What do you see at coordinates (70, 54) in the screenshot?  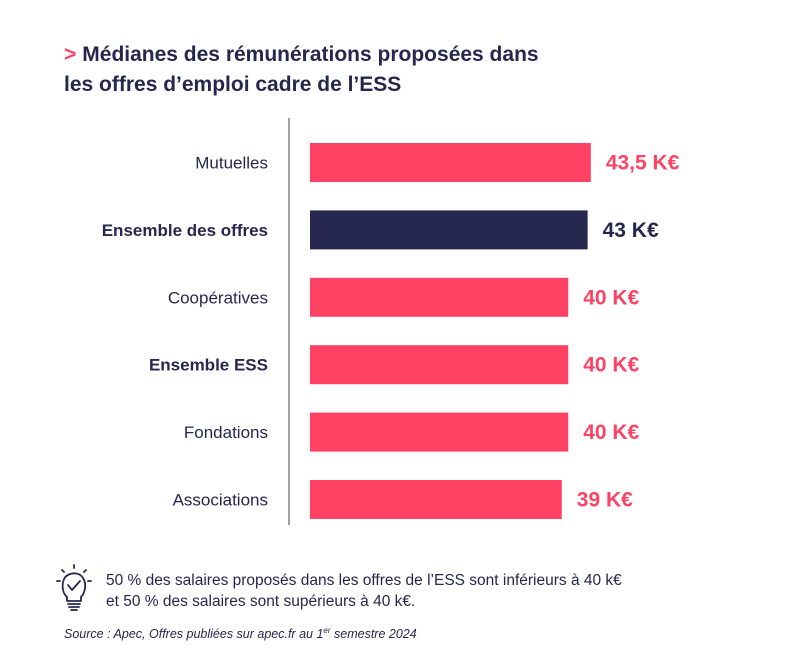 I see `title-marker: >` at bounding box center [70, 54].